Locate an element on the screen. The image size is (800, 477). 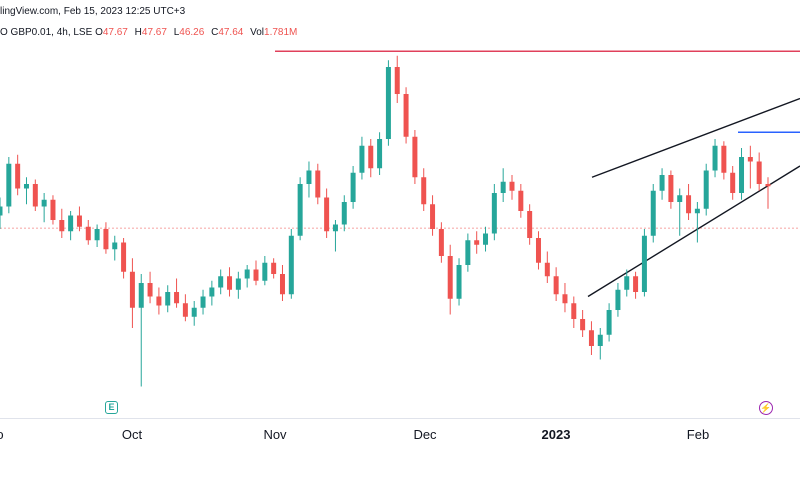
symbol-label: O GBP0.01, 4h, LSE is located at coordinates (46, 32).